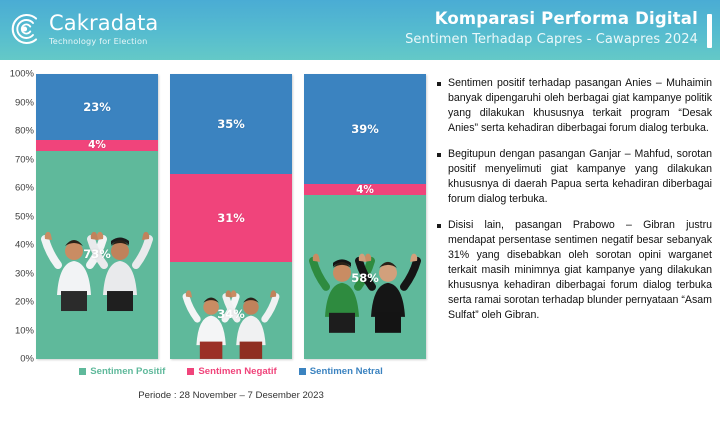 Image resolution: width=720 pixels, height=422 pixels. I want to click on bar-segment-label: 58%, so click(365, 277).